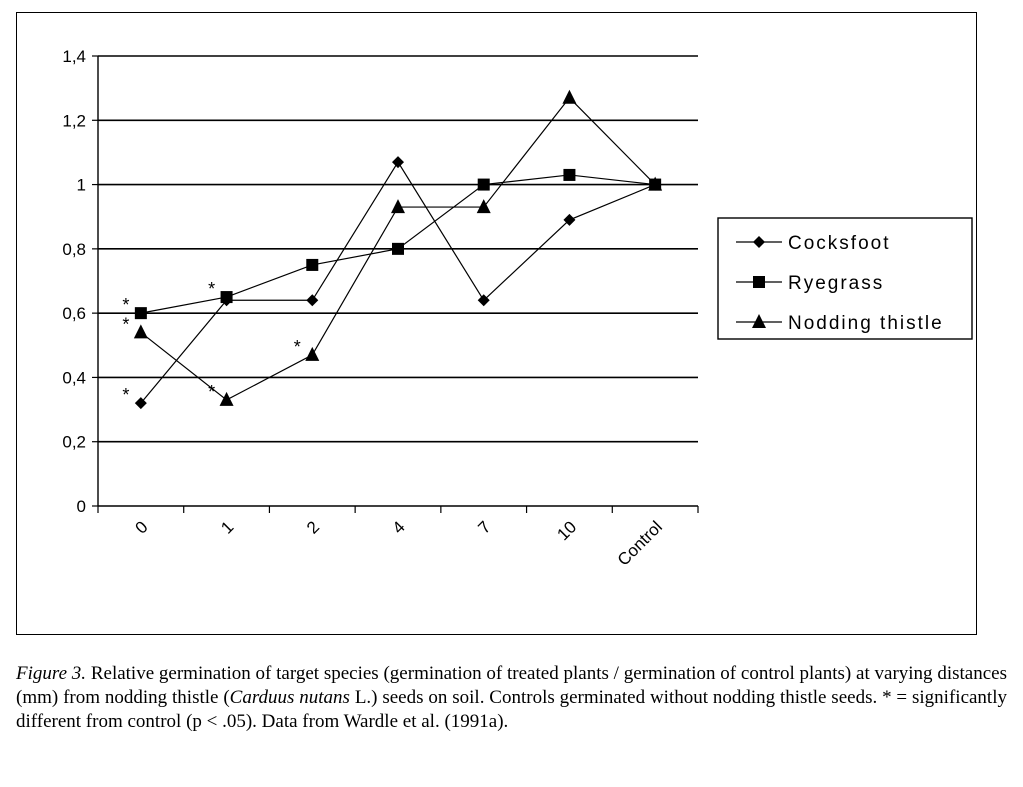 This screenshot has height=787, width=1023. Describe the element at coordinates (484, 527) in the screenshot. I see `x-tick-label: 7` at that location.